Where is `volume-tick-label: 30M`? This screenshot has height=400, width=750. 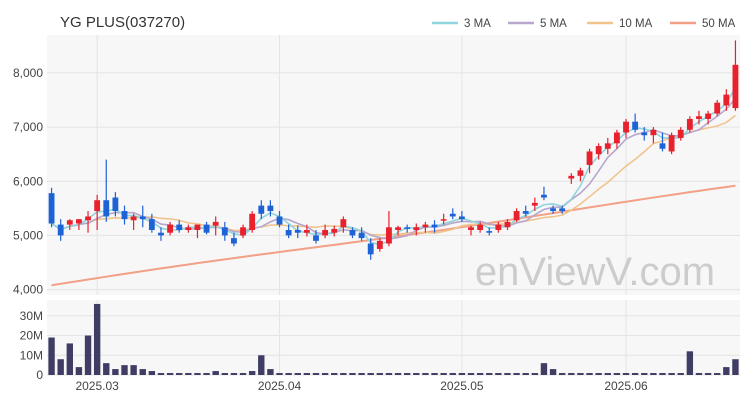 volume-tick-label: 30M is located at coordinates (31, 316).